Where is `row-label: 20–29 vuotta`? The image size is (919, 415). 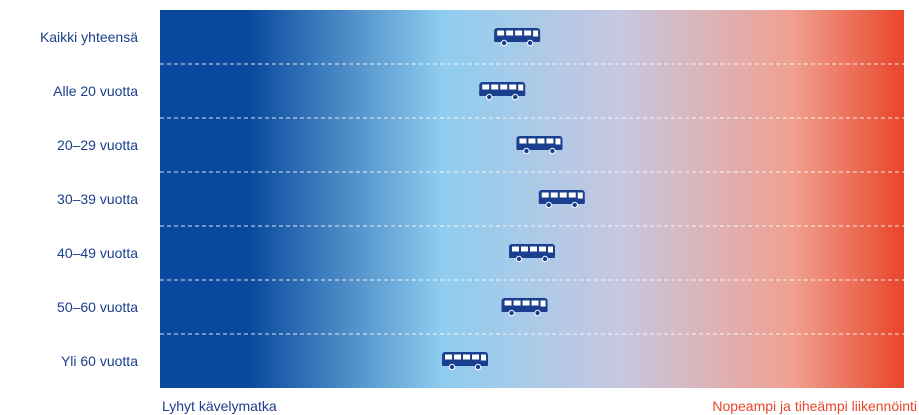
row-label: 20–29 vuotta is located at coordinates (97, 145).